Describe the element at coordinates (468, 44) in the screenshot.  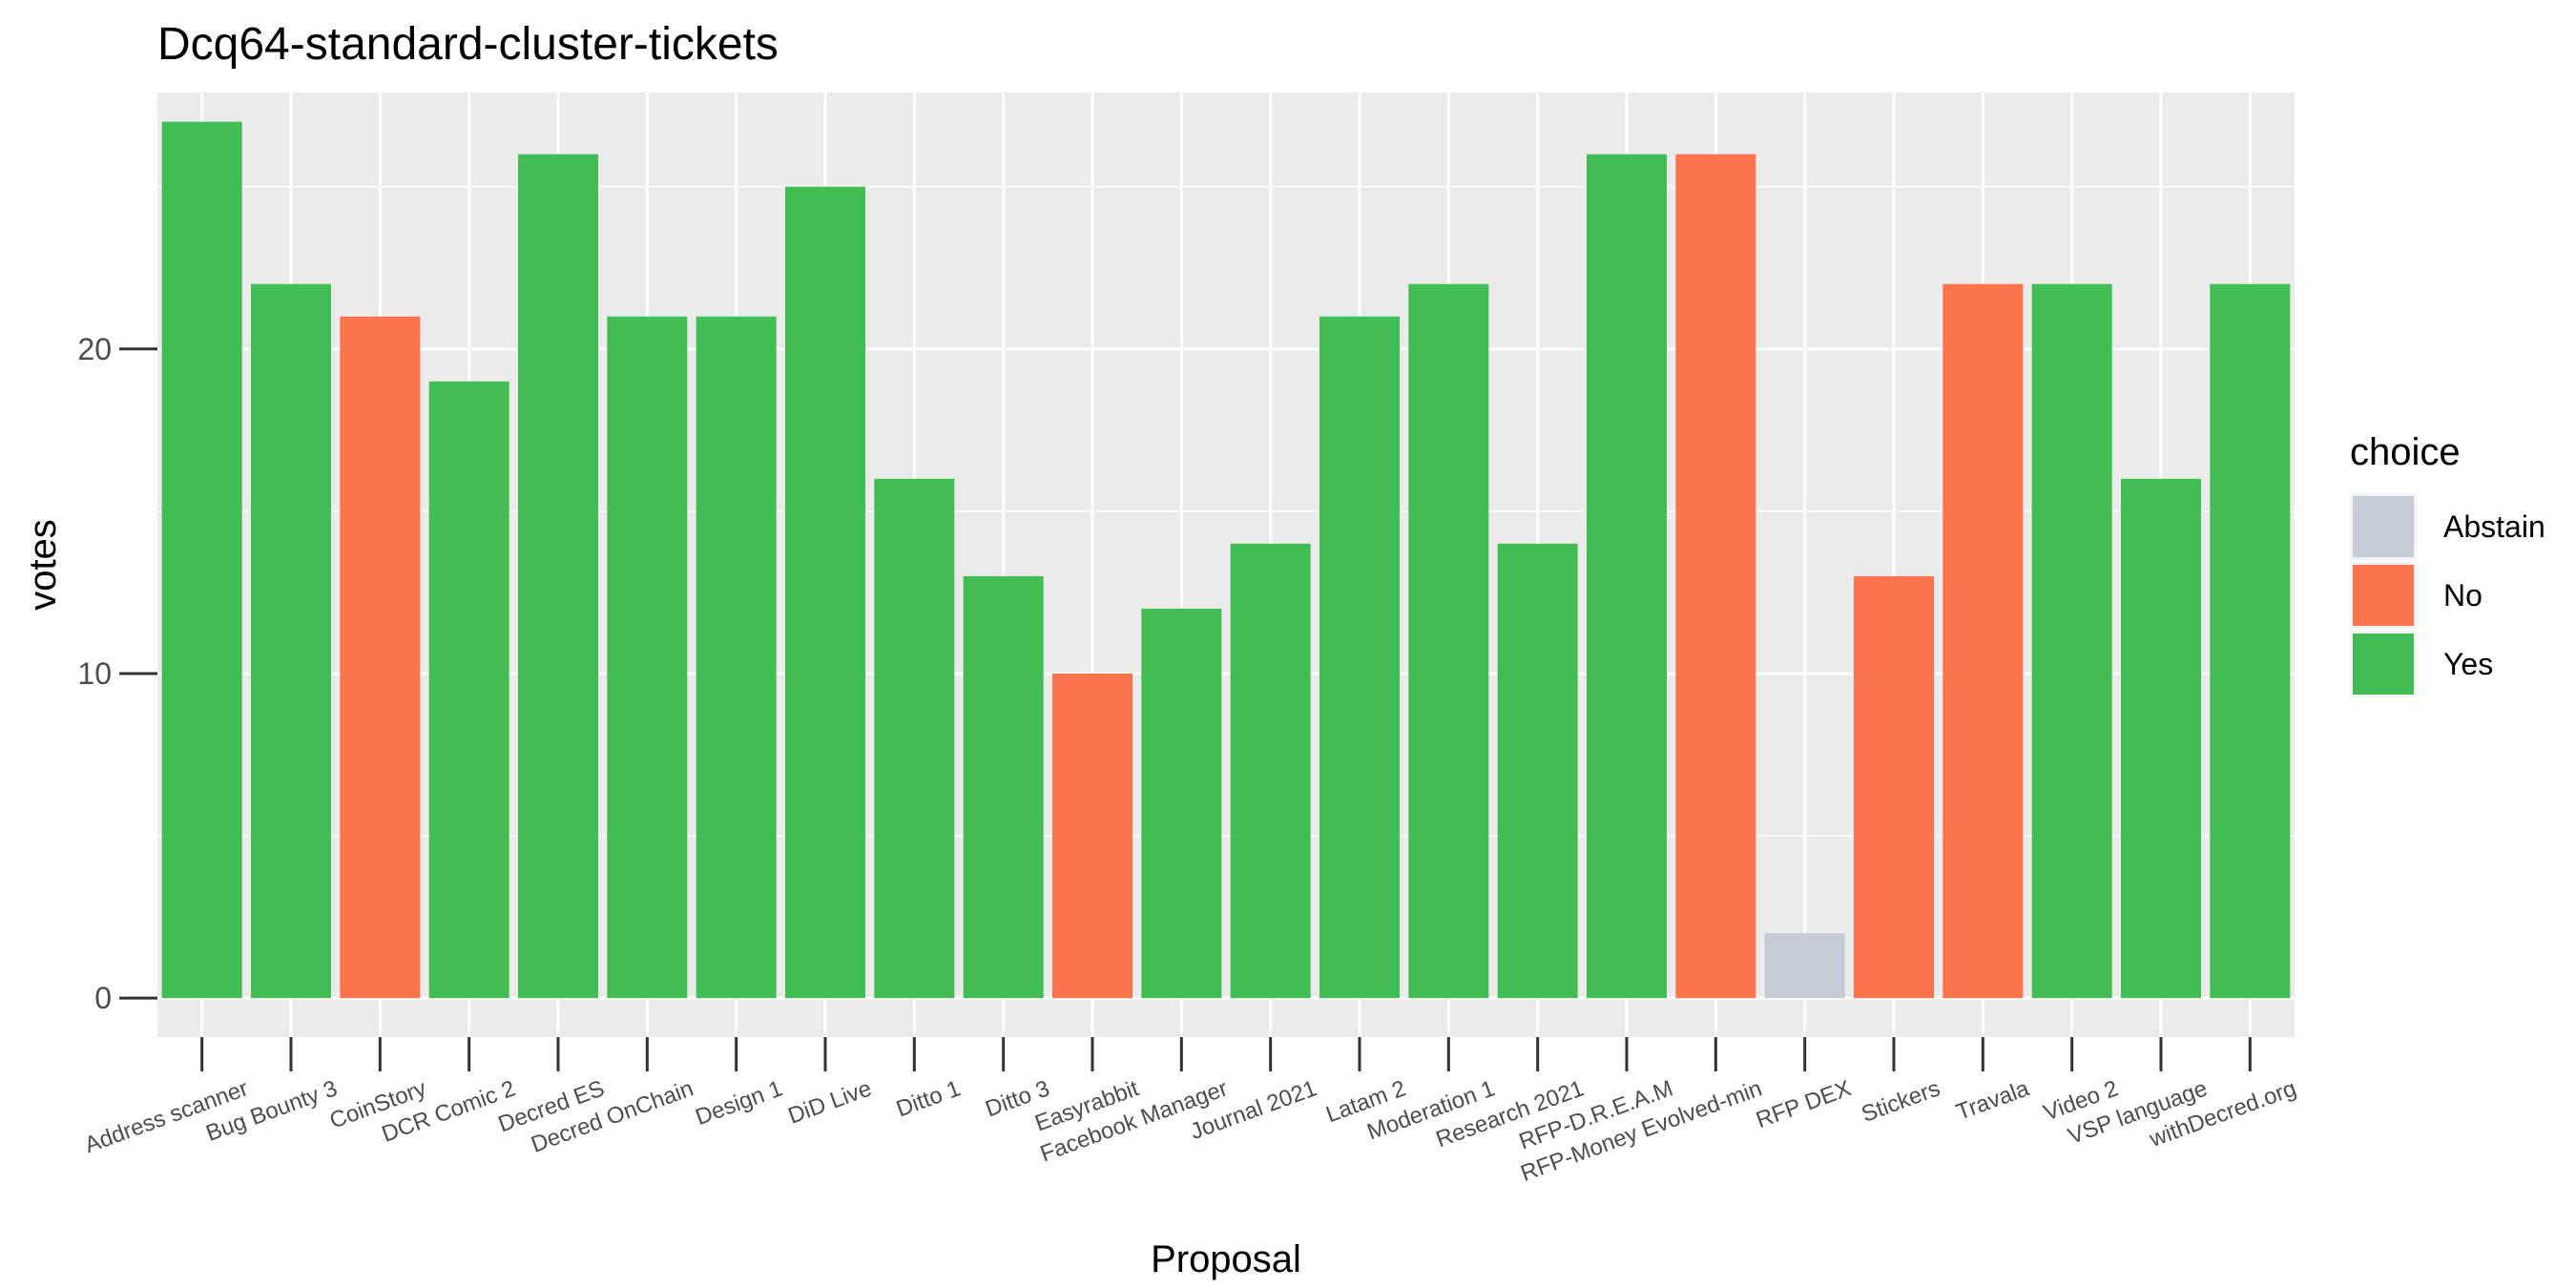
I see `chart-title: Dcq64-standard-cluster-tickets` at that location.